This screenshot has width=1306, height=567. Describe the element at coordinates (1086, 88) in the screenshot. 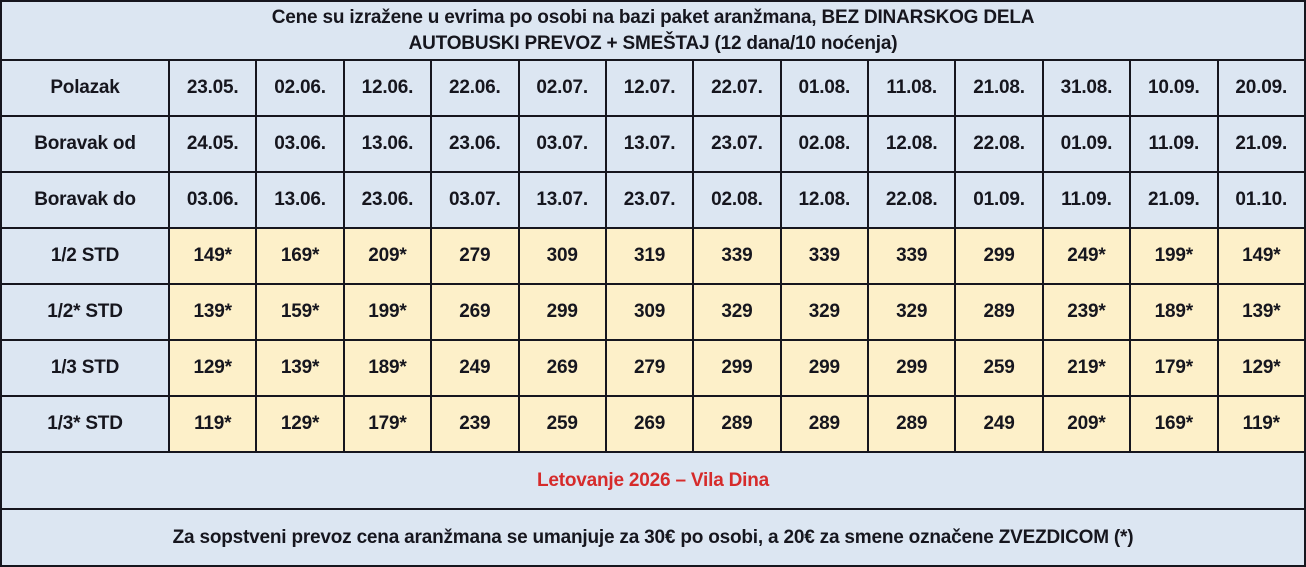

I see `date-cell: 31.08.` at that location.